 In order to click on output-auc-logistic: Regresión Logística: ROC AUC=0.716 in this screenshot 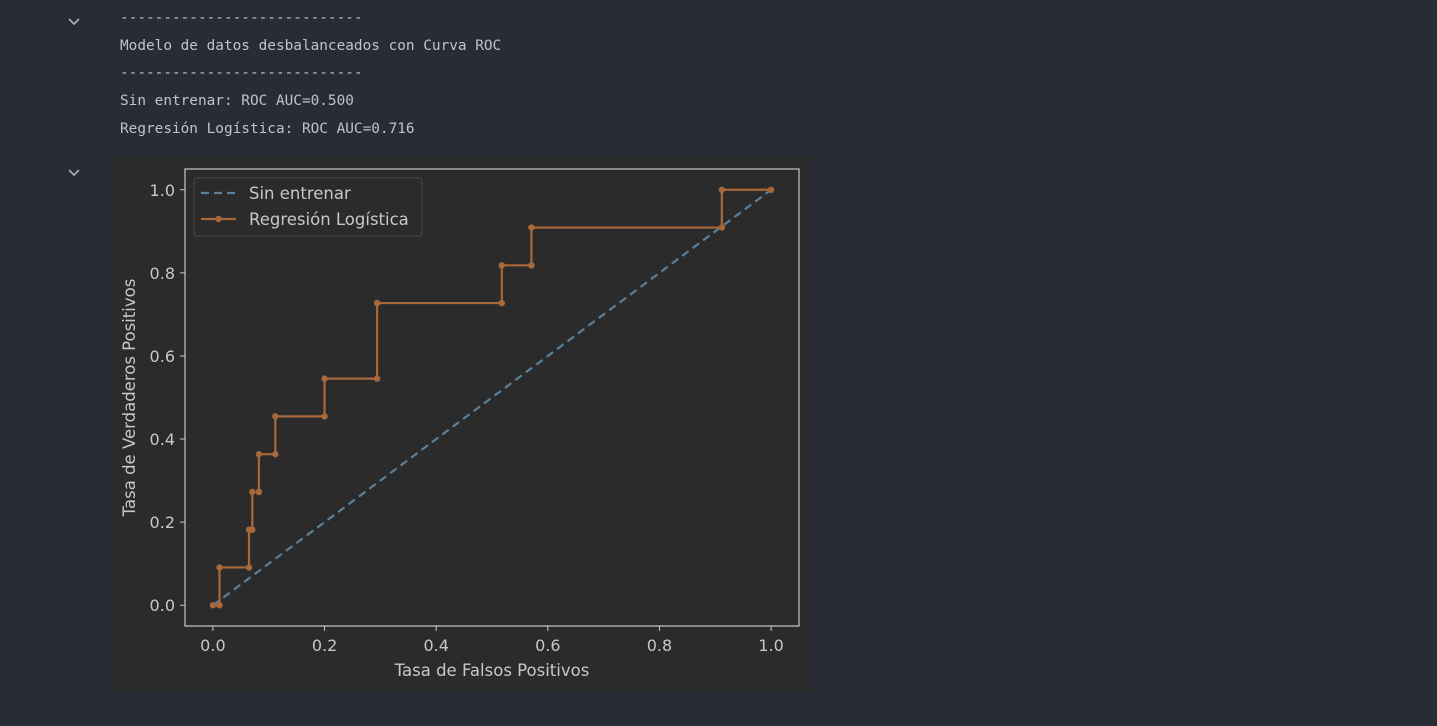, I will do `click(267, 129)`.